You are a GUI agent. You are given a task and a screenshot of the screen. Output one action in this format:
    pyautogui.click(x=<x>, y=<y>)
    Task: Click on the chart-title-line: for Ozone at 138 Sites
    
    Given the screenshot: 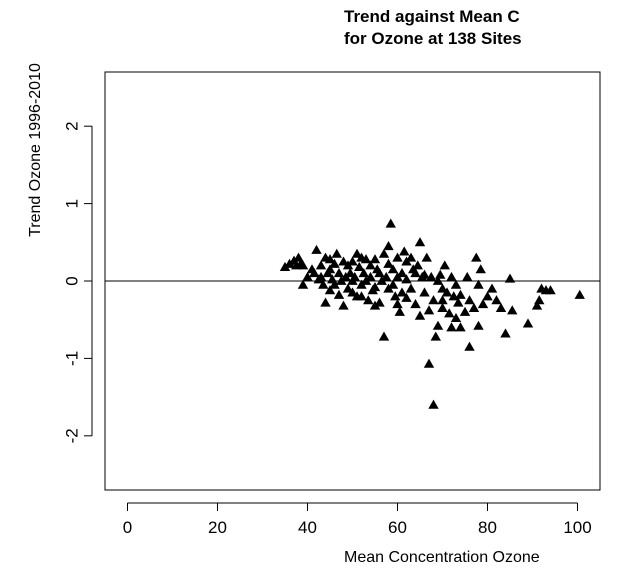 What is the action you would take?
    pyautogui.click(x=433, y=38)
    